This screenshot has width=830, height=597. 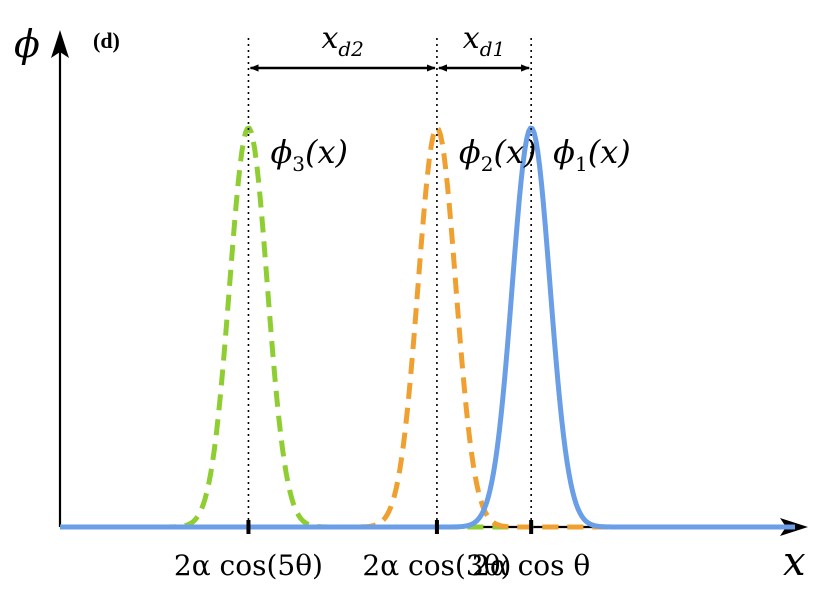 I want to click on tick-group: 2α cos(5θ) 2α cos(3θ)2α cos θ, so click(x=382, y=551).